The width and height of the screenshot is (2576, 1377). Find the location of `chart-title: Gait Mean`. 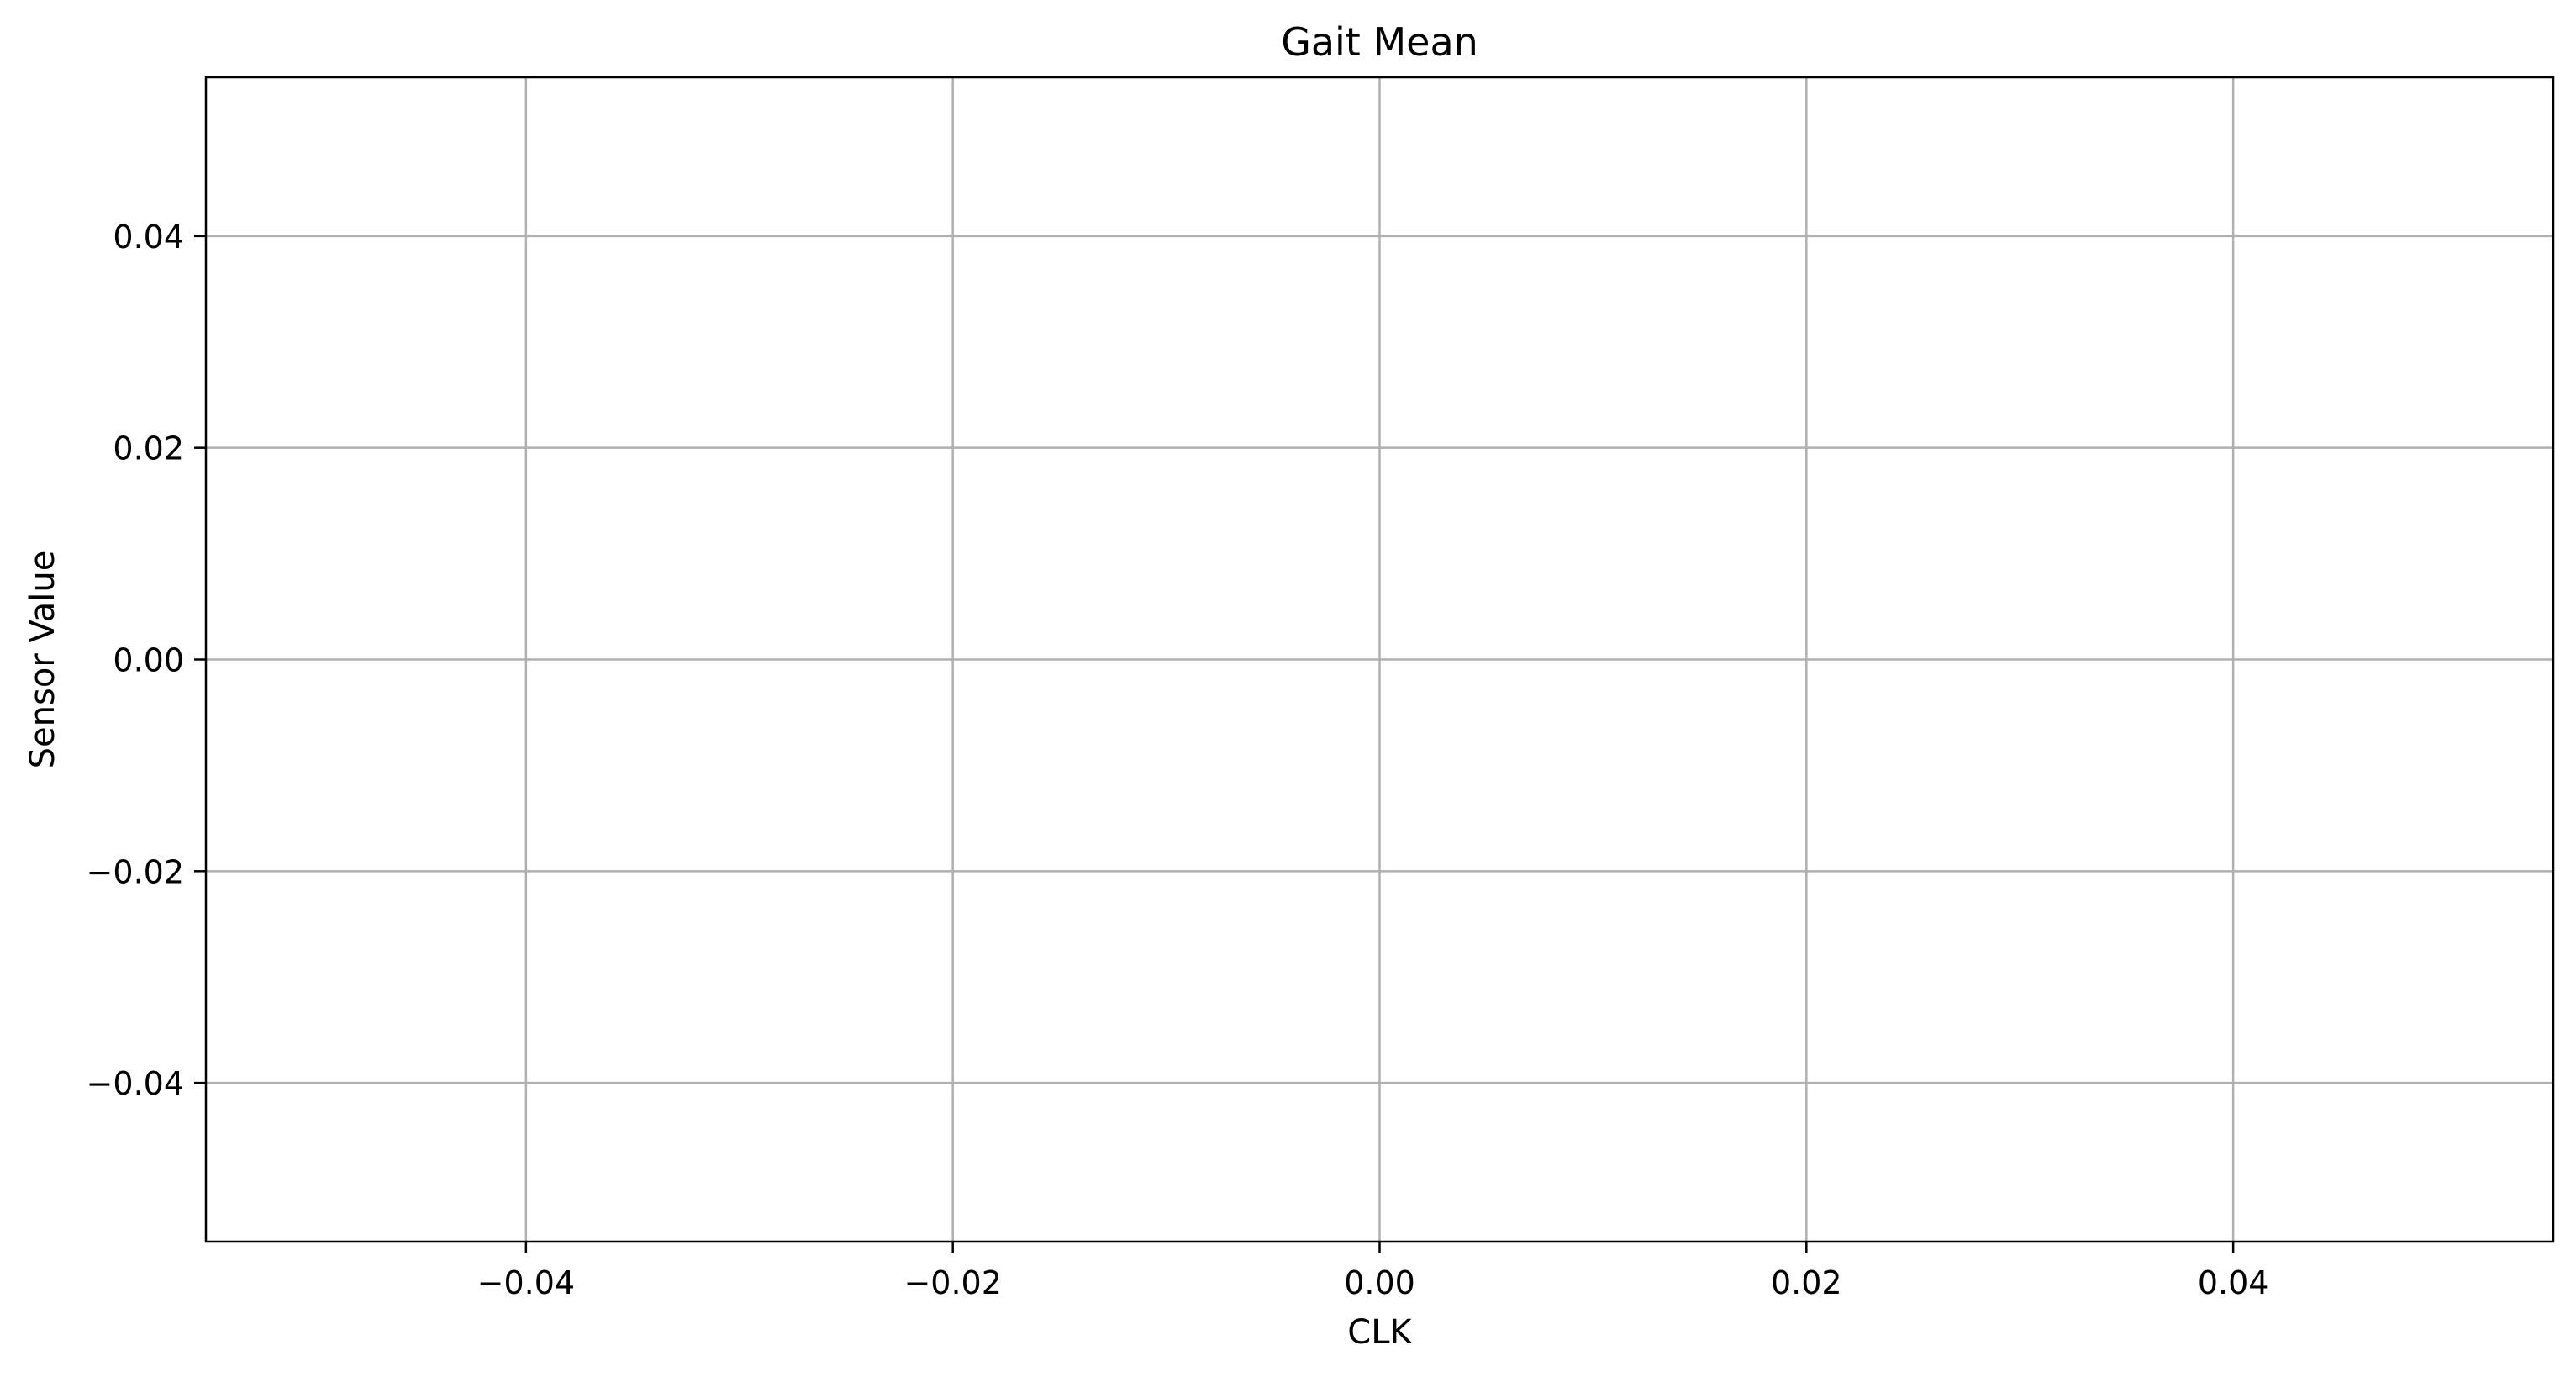

chart-title: Gait Mean is located at coordinates (1379, 42).